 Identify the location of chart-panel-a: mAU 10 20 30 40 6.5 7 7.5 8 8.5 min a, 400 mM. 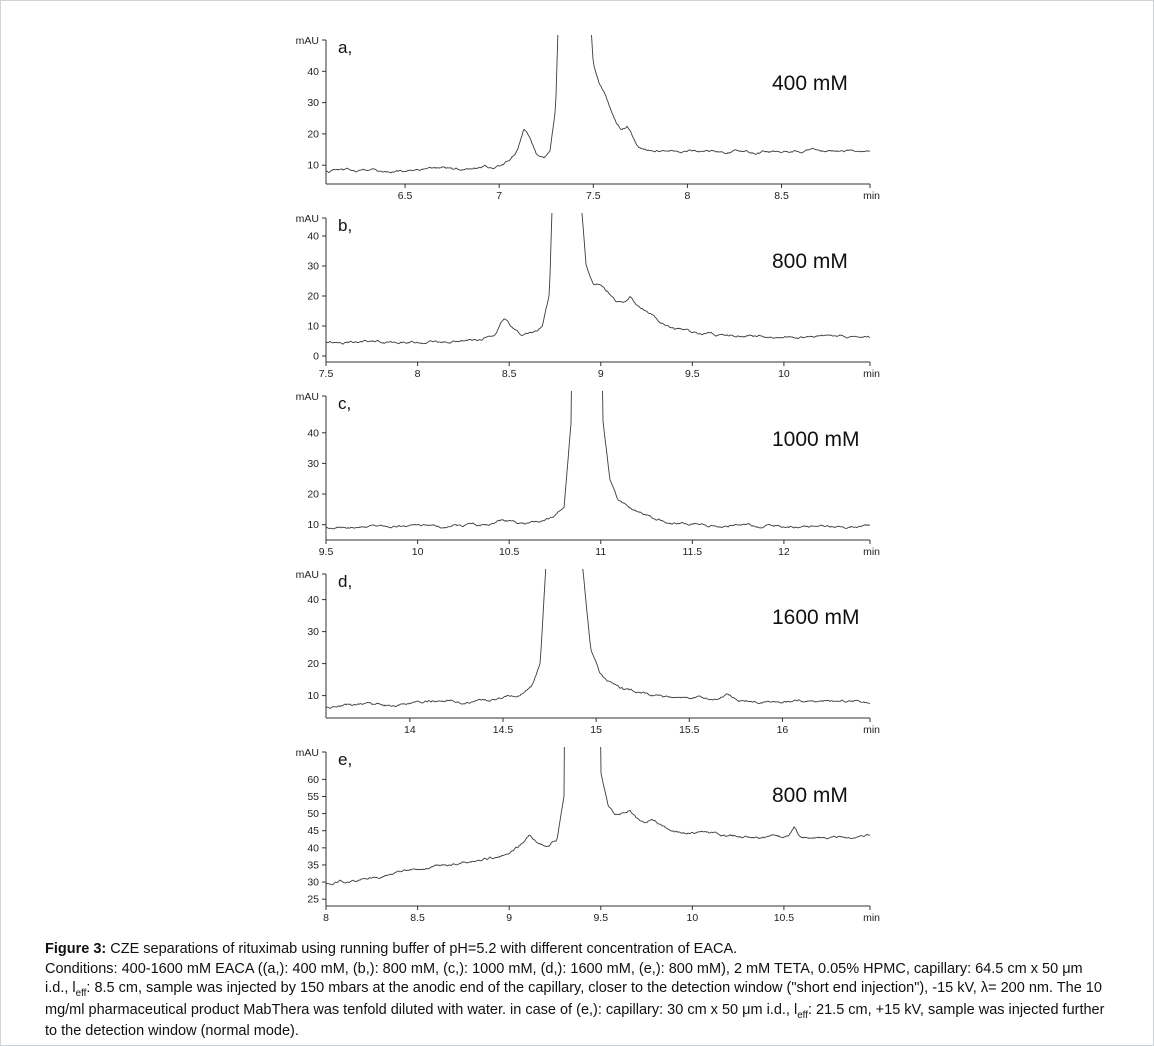
(718, 122).